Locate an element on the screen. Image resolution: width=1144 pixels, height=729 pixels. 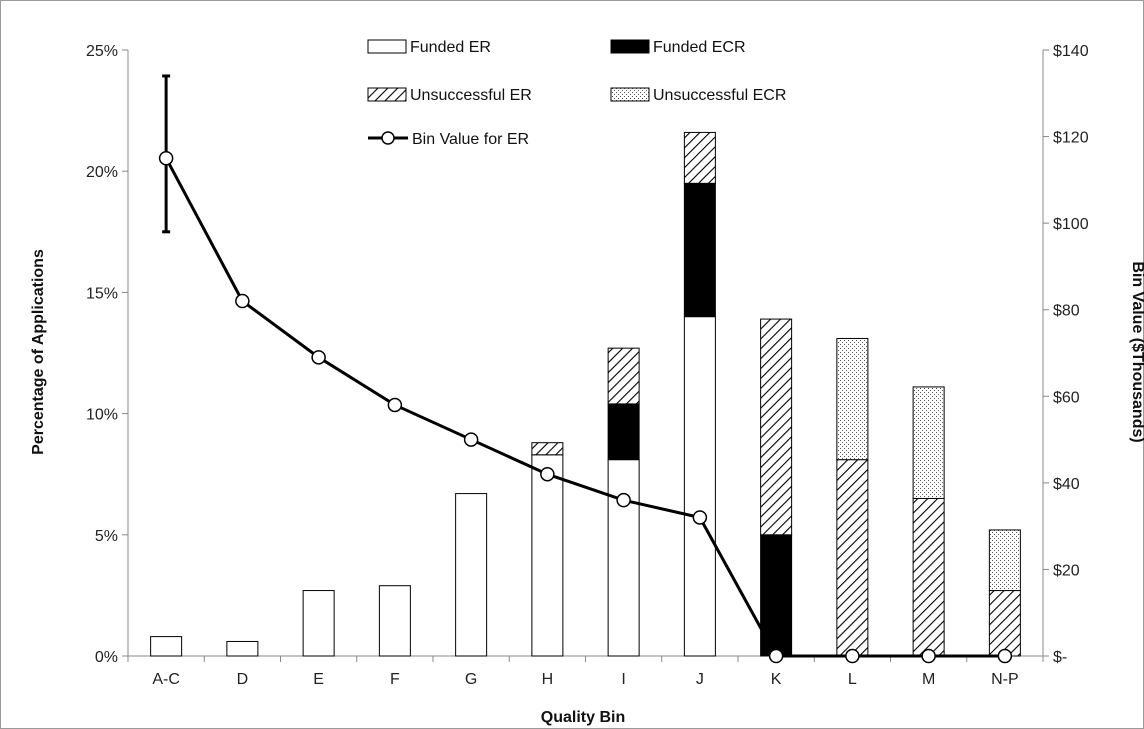
y-tick-label: 0% is located at coordinates (106, 657).